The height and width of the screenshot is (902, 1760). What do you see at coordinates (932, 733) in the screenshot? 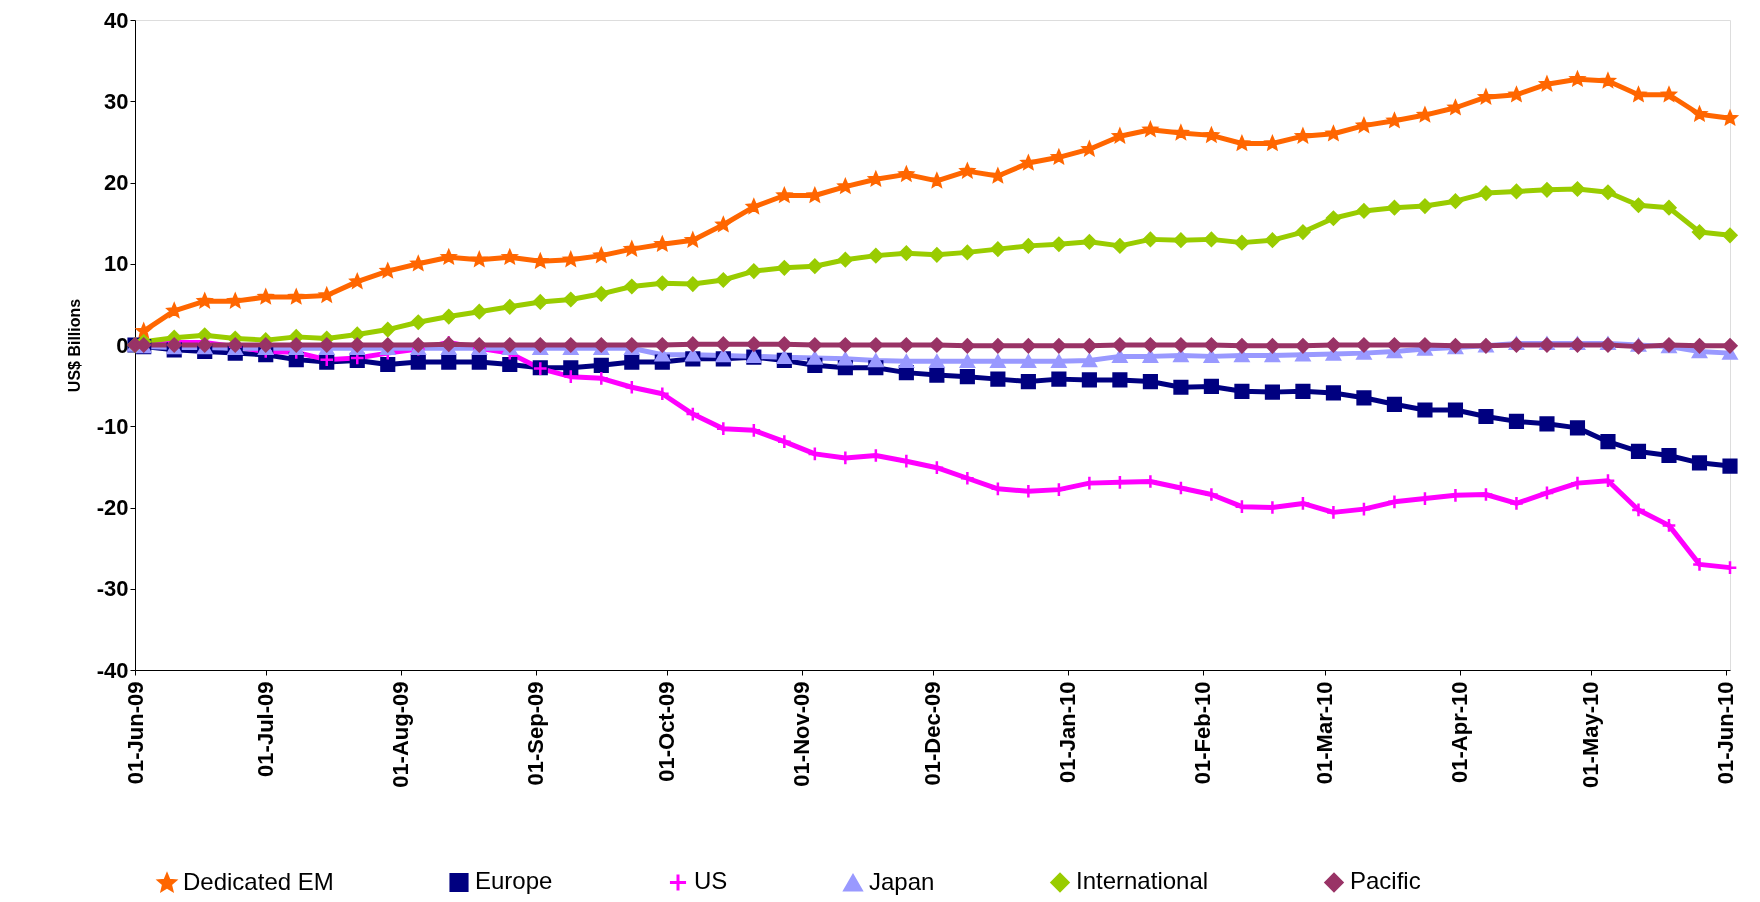
I see `x-tick-label: 01-Dec-09` at bounding box center [932, 733].